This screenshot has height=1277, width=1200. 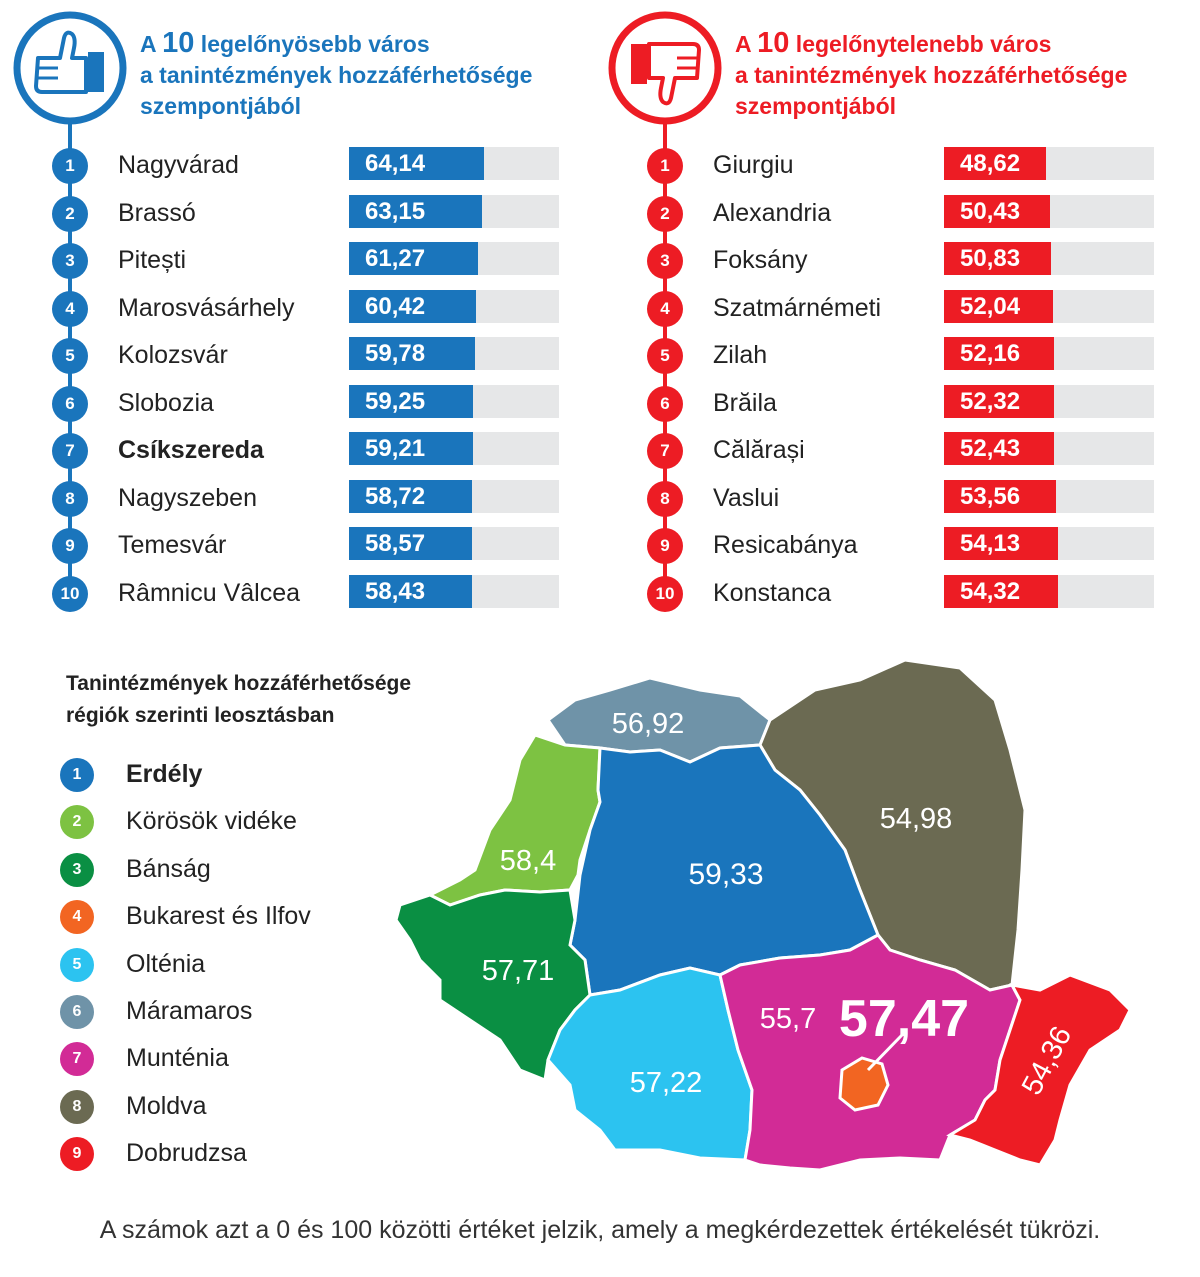 I want to click on rank-row: 10 Konstanca 54,32, so click(x=907, y=594).